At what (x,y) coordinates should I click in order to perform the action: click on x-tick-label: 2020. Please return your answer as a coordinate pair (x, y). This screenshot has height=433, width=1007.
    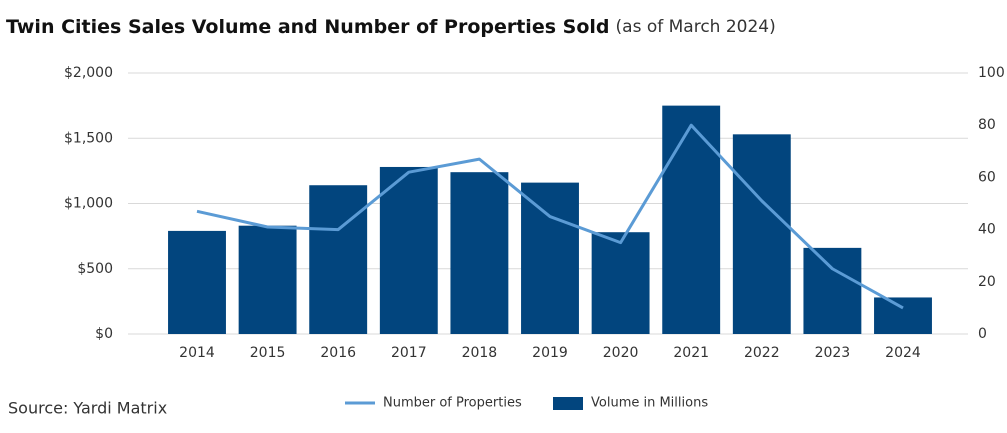
    Looking at the image, I should click on (621, 353).